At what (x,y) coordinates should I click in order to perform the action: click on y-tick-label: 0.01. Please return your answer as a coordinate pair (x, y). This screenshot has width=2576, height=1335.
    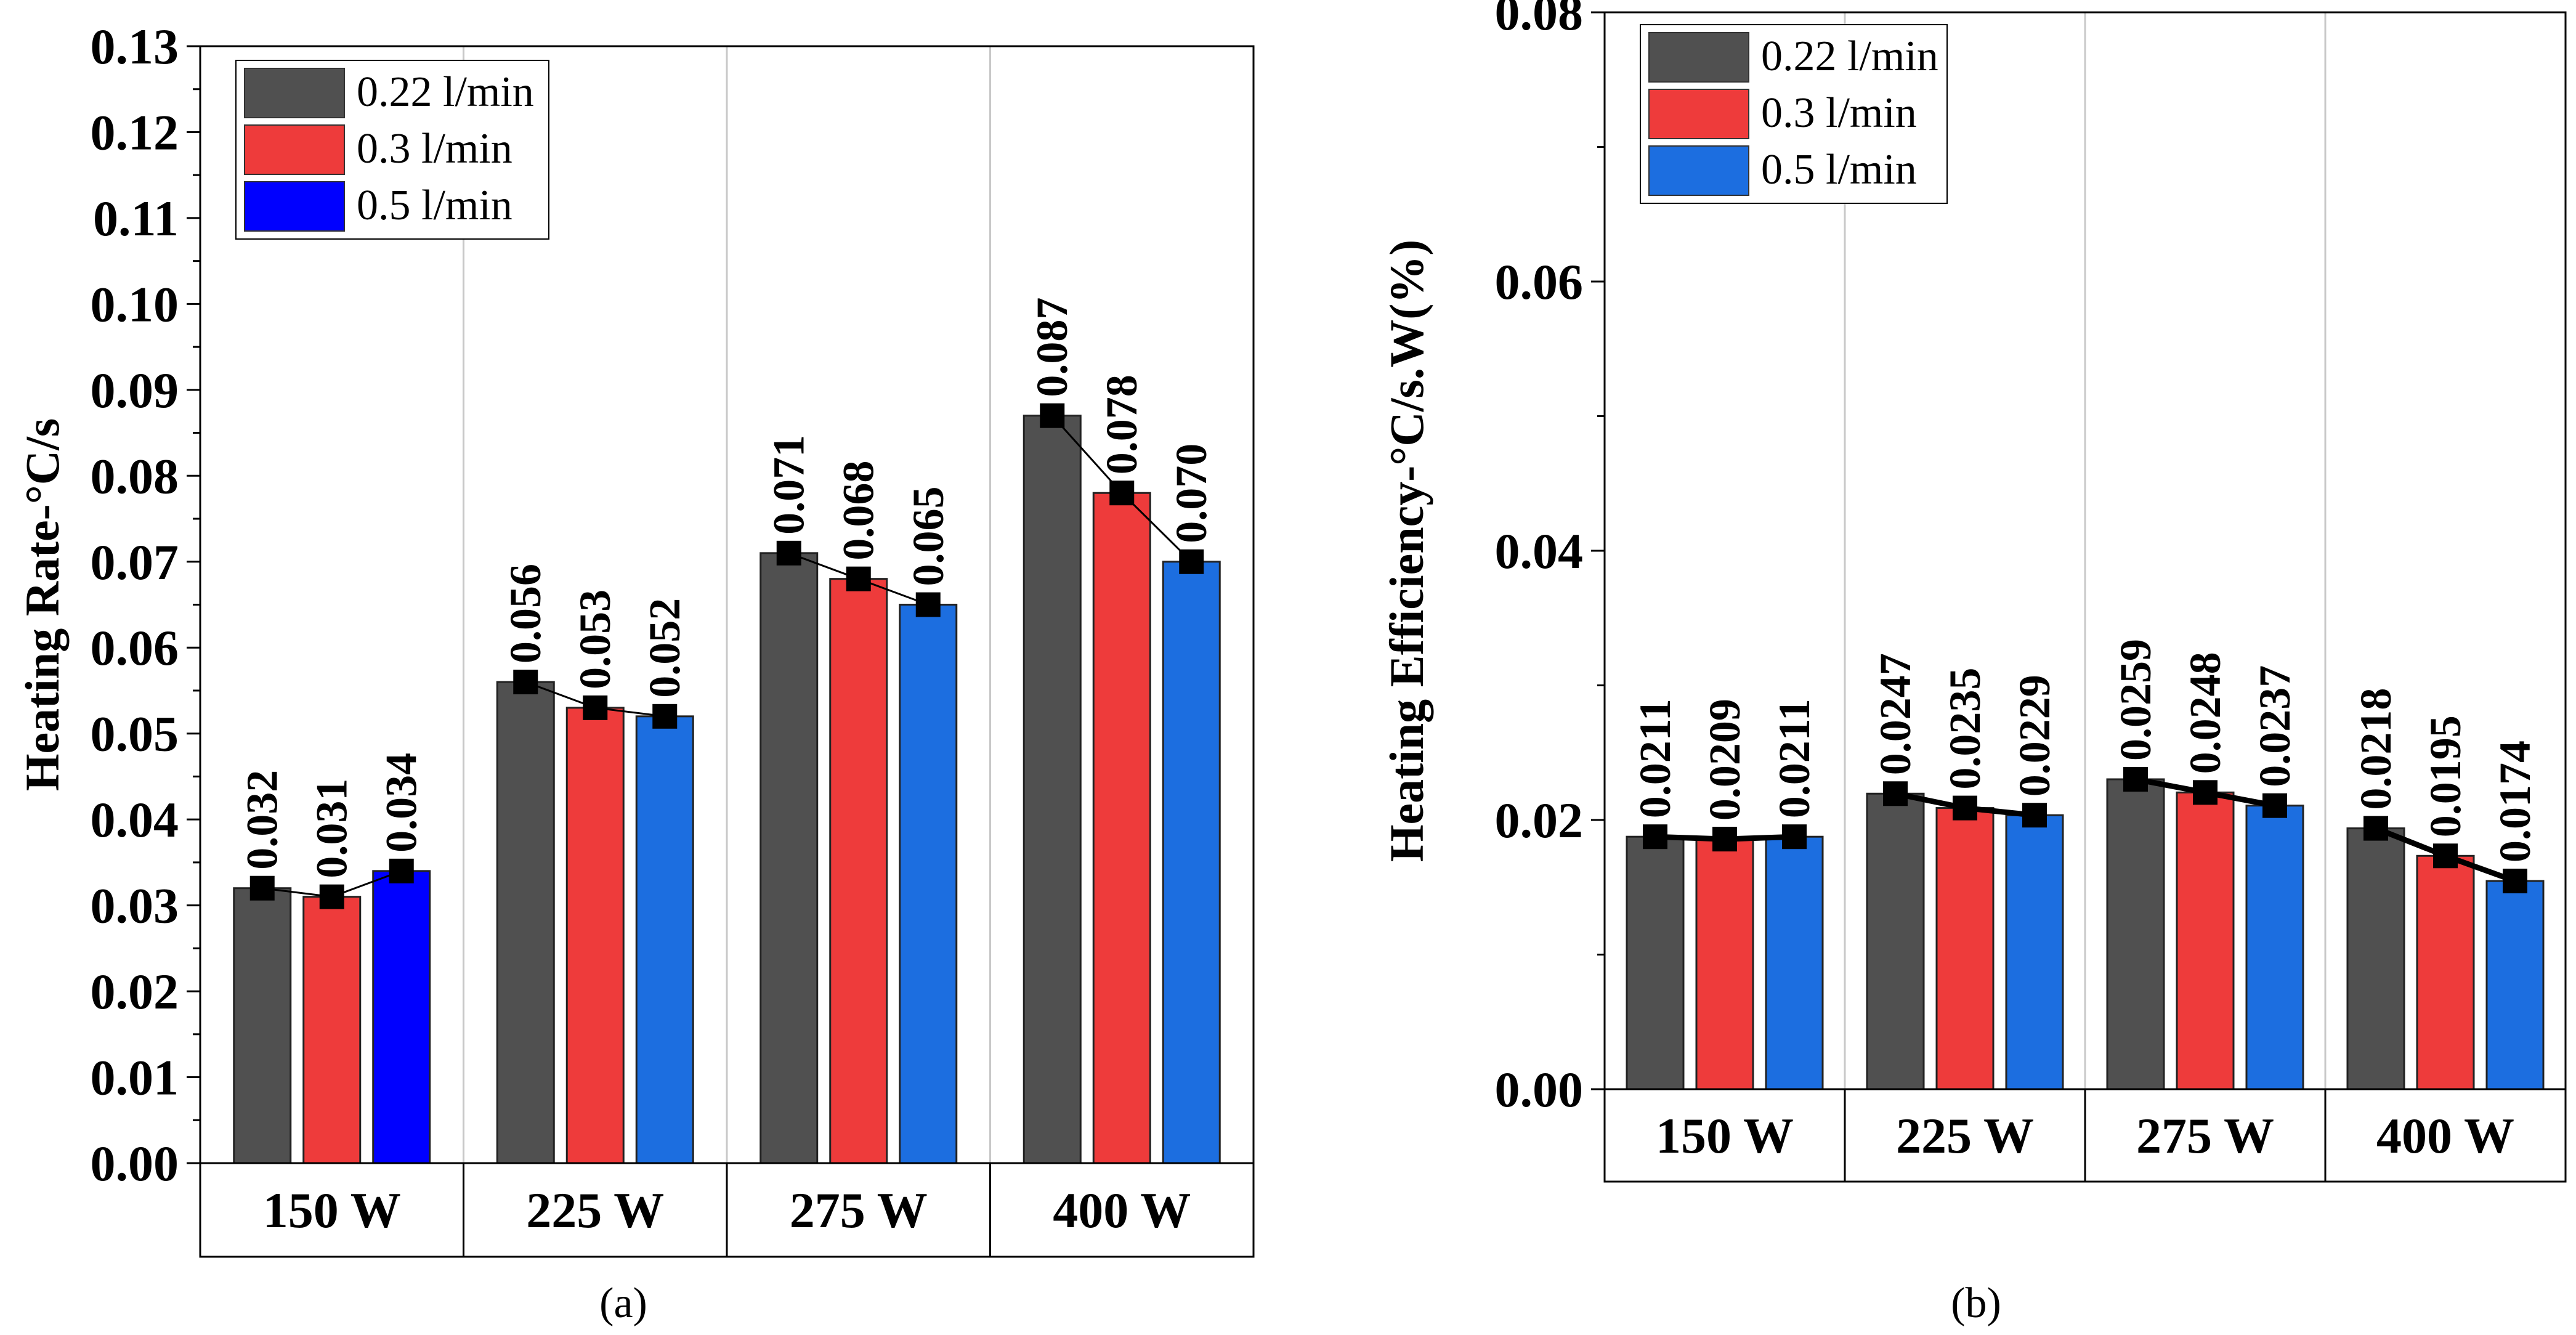
    Looking at the image, I should click on (135, 1078).